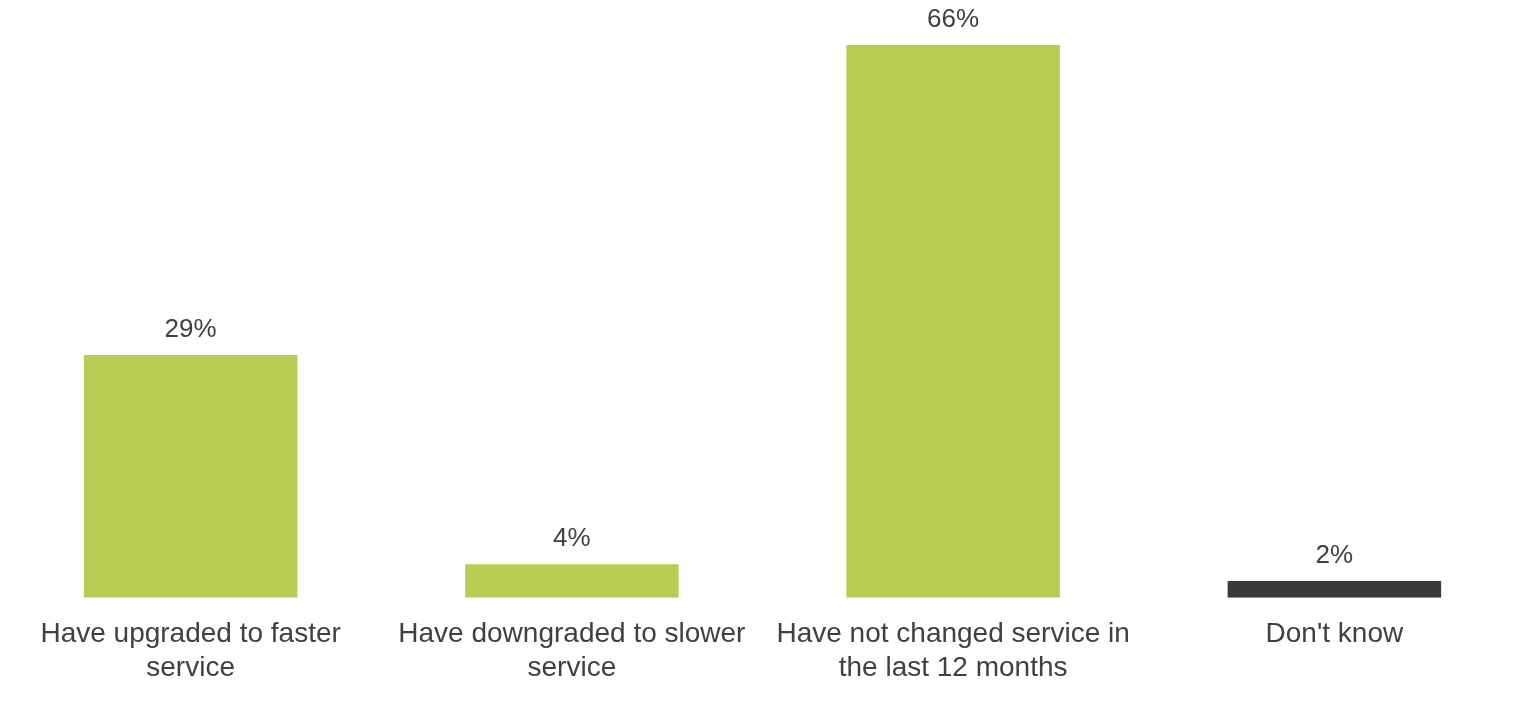 This screenshot has height=702, width=1525. I want to click on x-tick-label: Don't know, so click(1334, 633).